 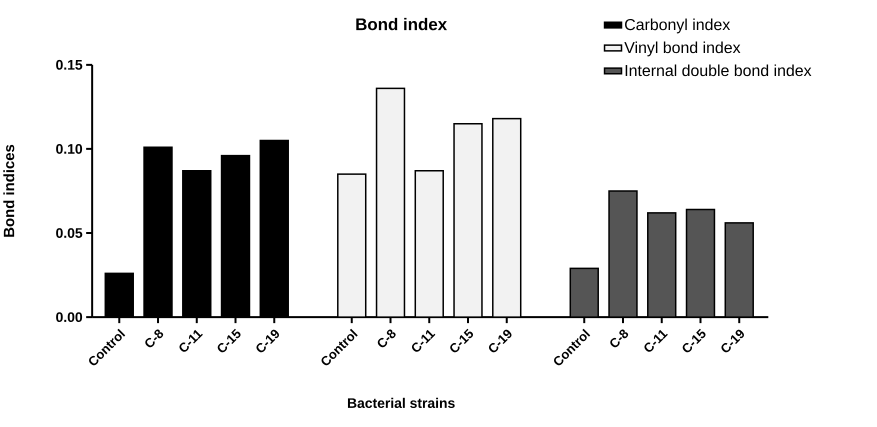 I want to click on y-tick-label: 0.05, so click(x=69, y=233).